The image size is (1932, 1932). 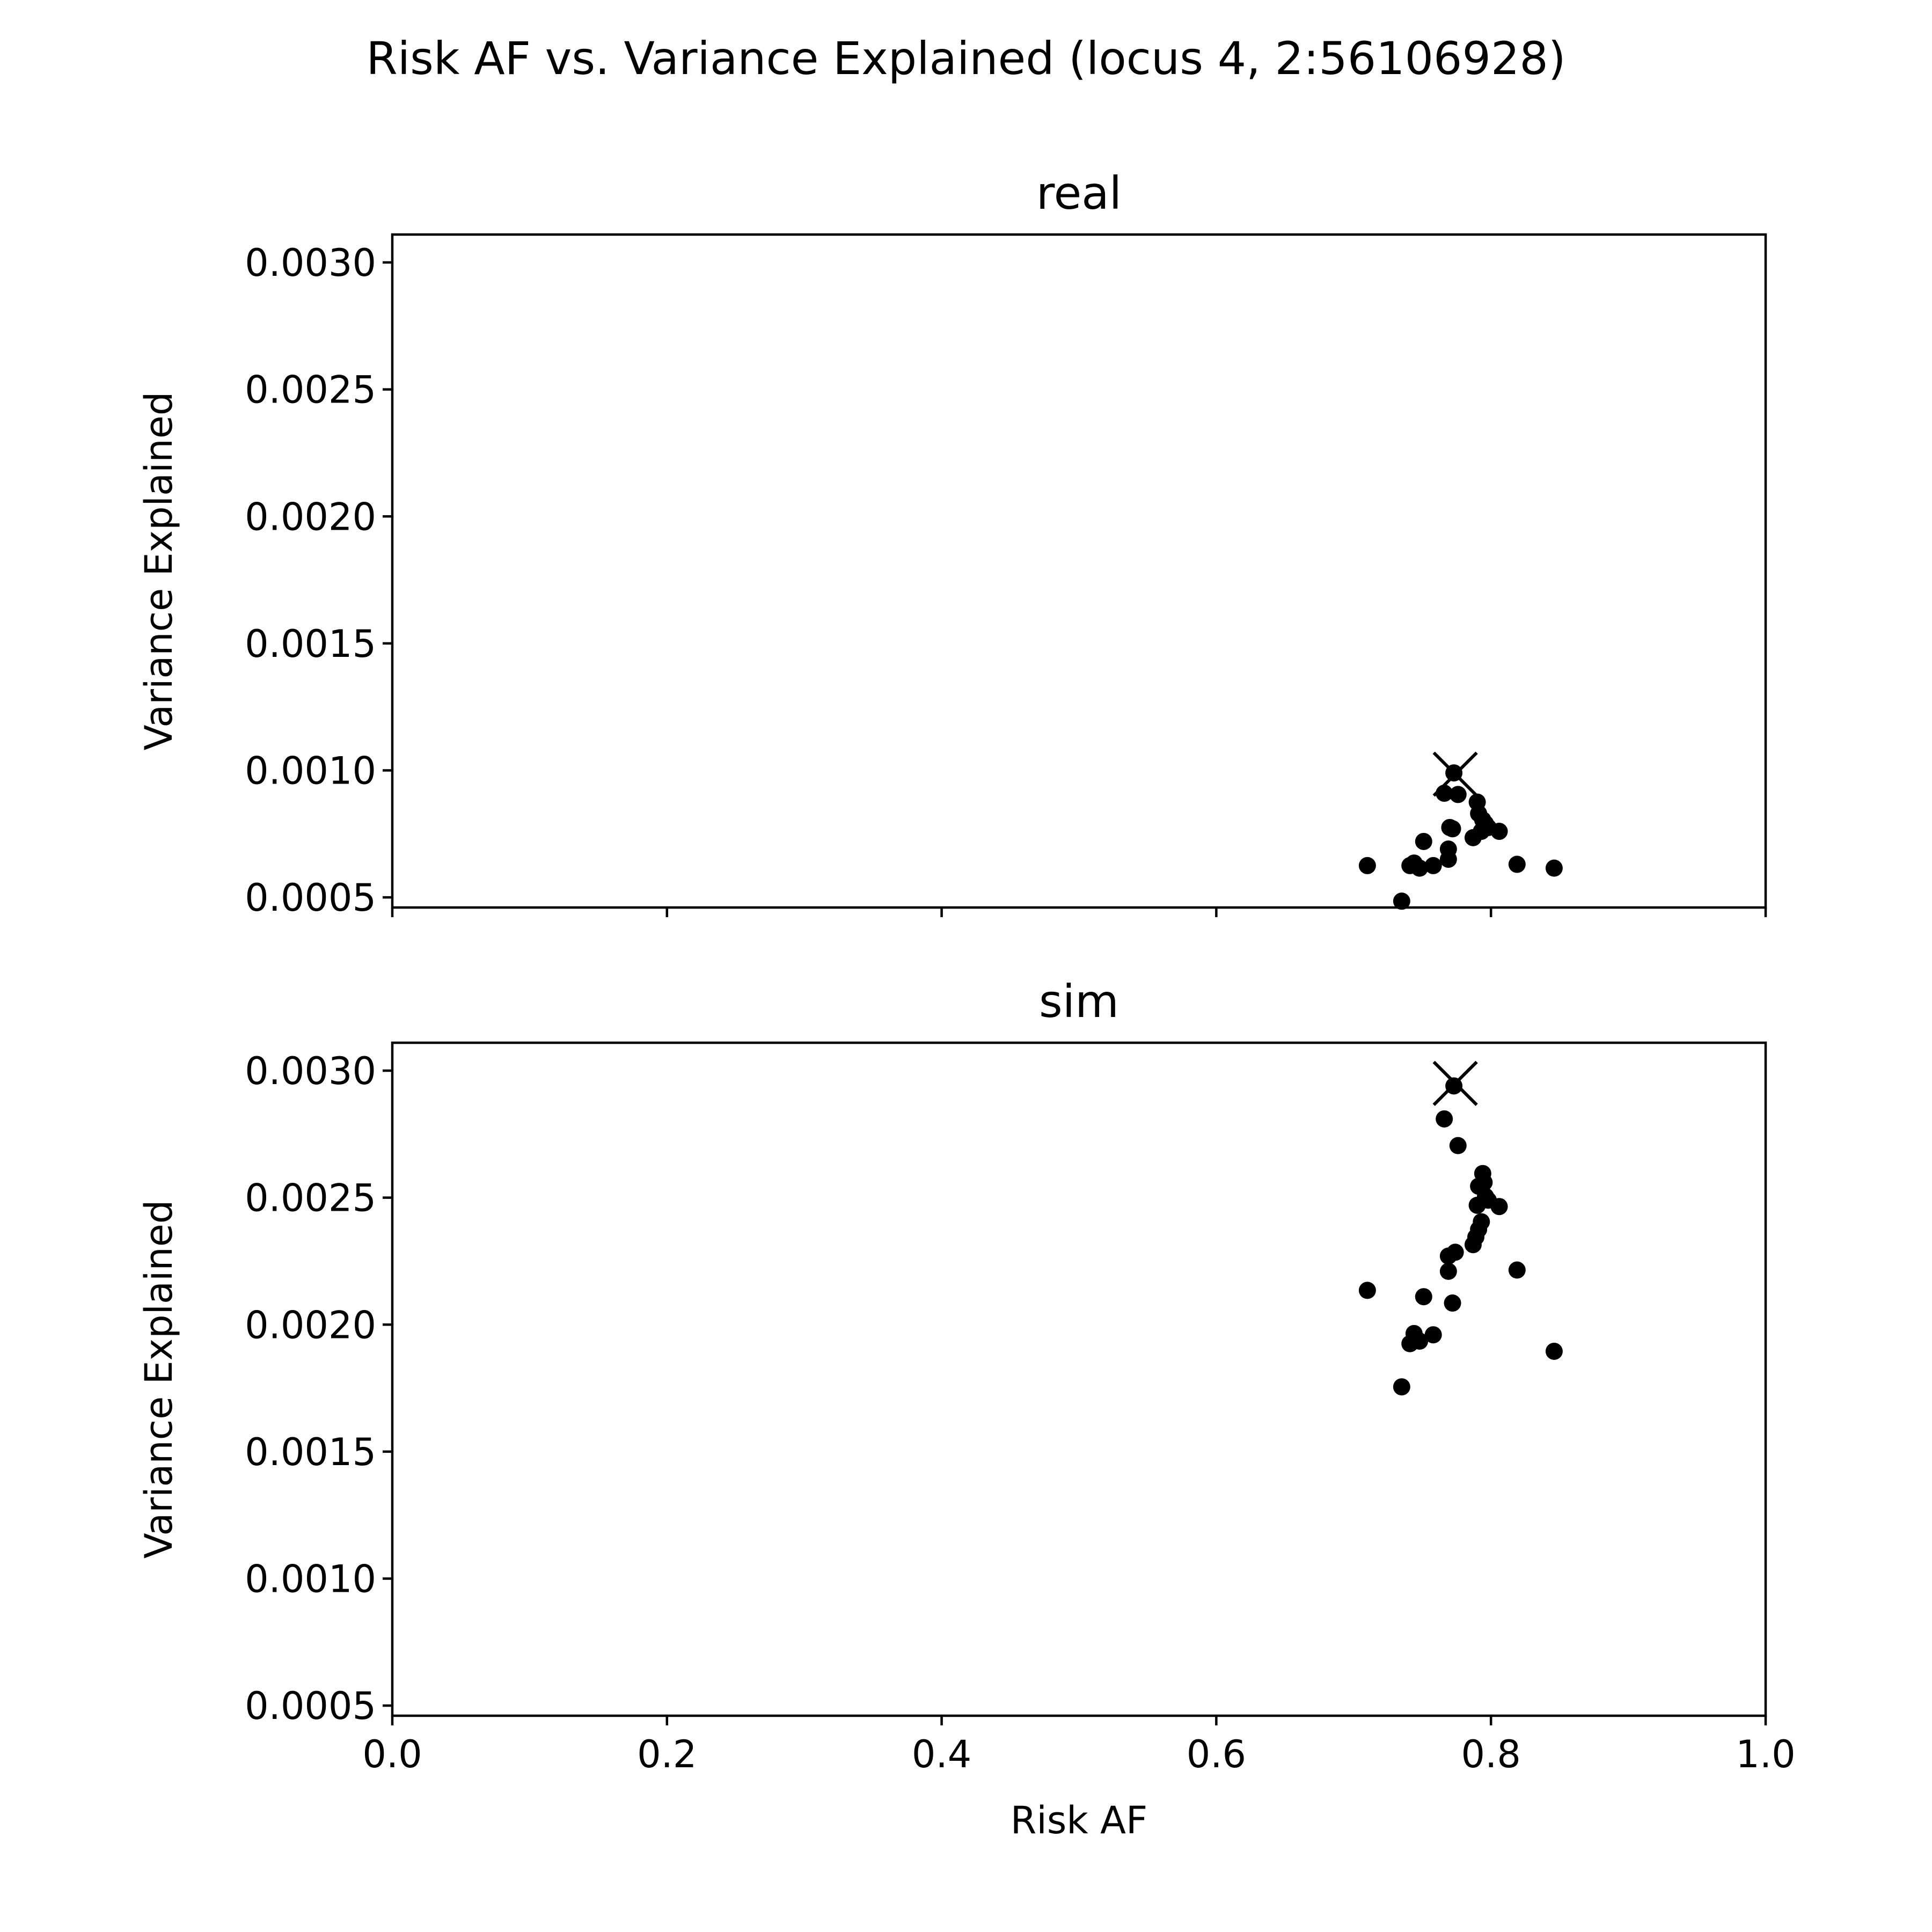 What do you see at coordinates (392, 1754) in the screenshot?
I see `x-tick-label: 0.0` at bounding box center [392, 1754].